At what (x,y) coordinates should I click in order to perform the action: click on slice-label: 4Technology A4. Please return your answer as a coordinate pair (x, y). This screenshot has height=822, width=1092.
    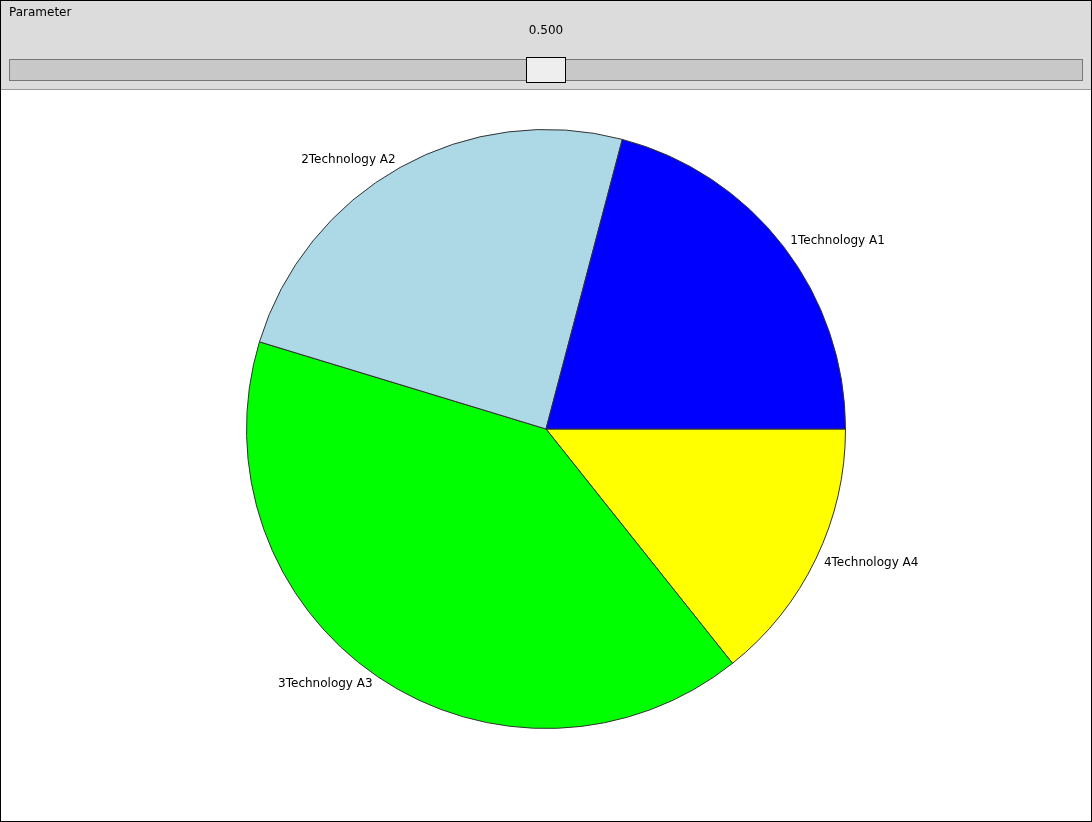
    Looking at the image, I should click on (871, 562).